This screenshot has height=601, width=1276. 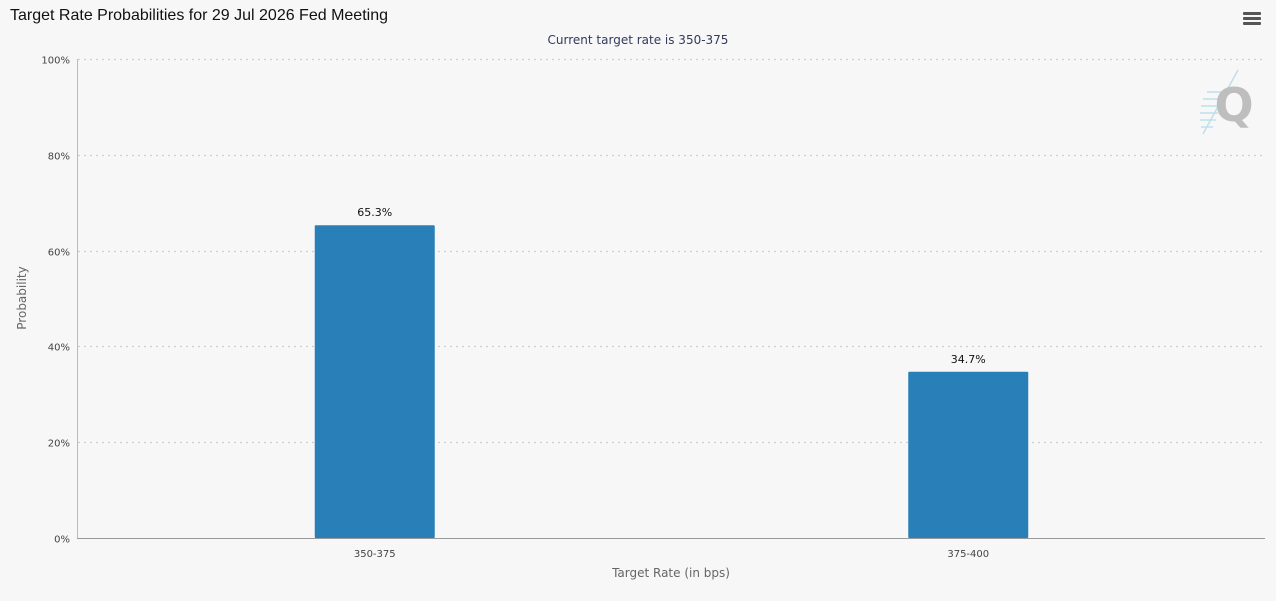 What do you see at coordinates (638, 40) in the screenshot?
I see `chart-subtitle: Current target rate is 350-375` at bounding box center [638, 40].